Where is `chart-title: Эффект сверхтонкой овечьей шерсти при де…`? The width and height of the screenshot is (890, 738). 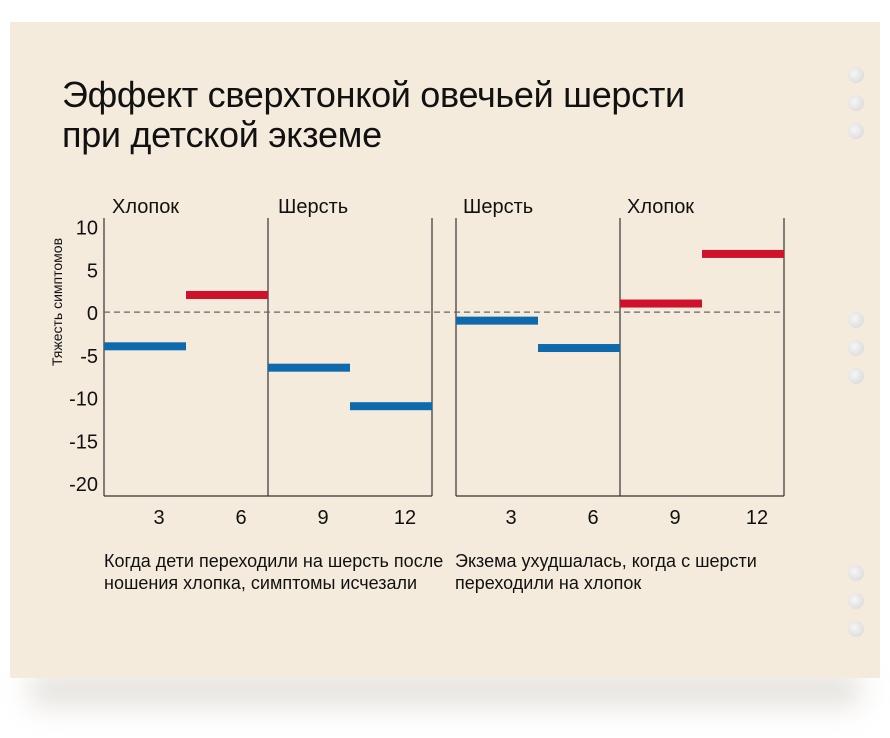 chart-title: Эффект сверхтонкой овечьей шерсти при де… is located at coordinates (373, 115).